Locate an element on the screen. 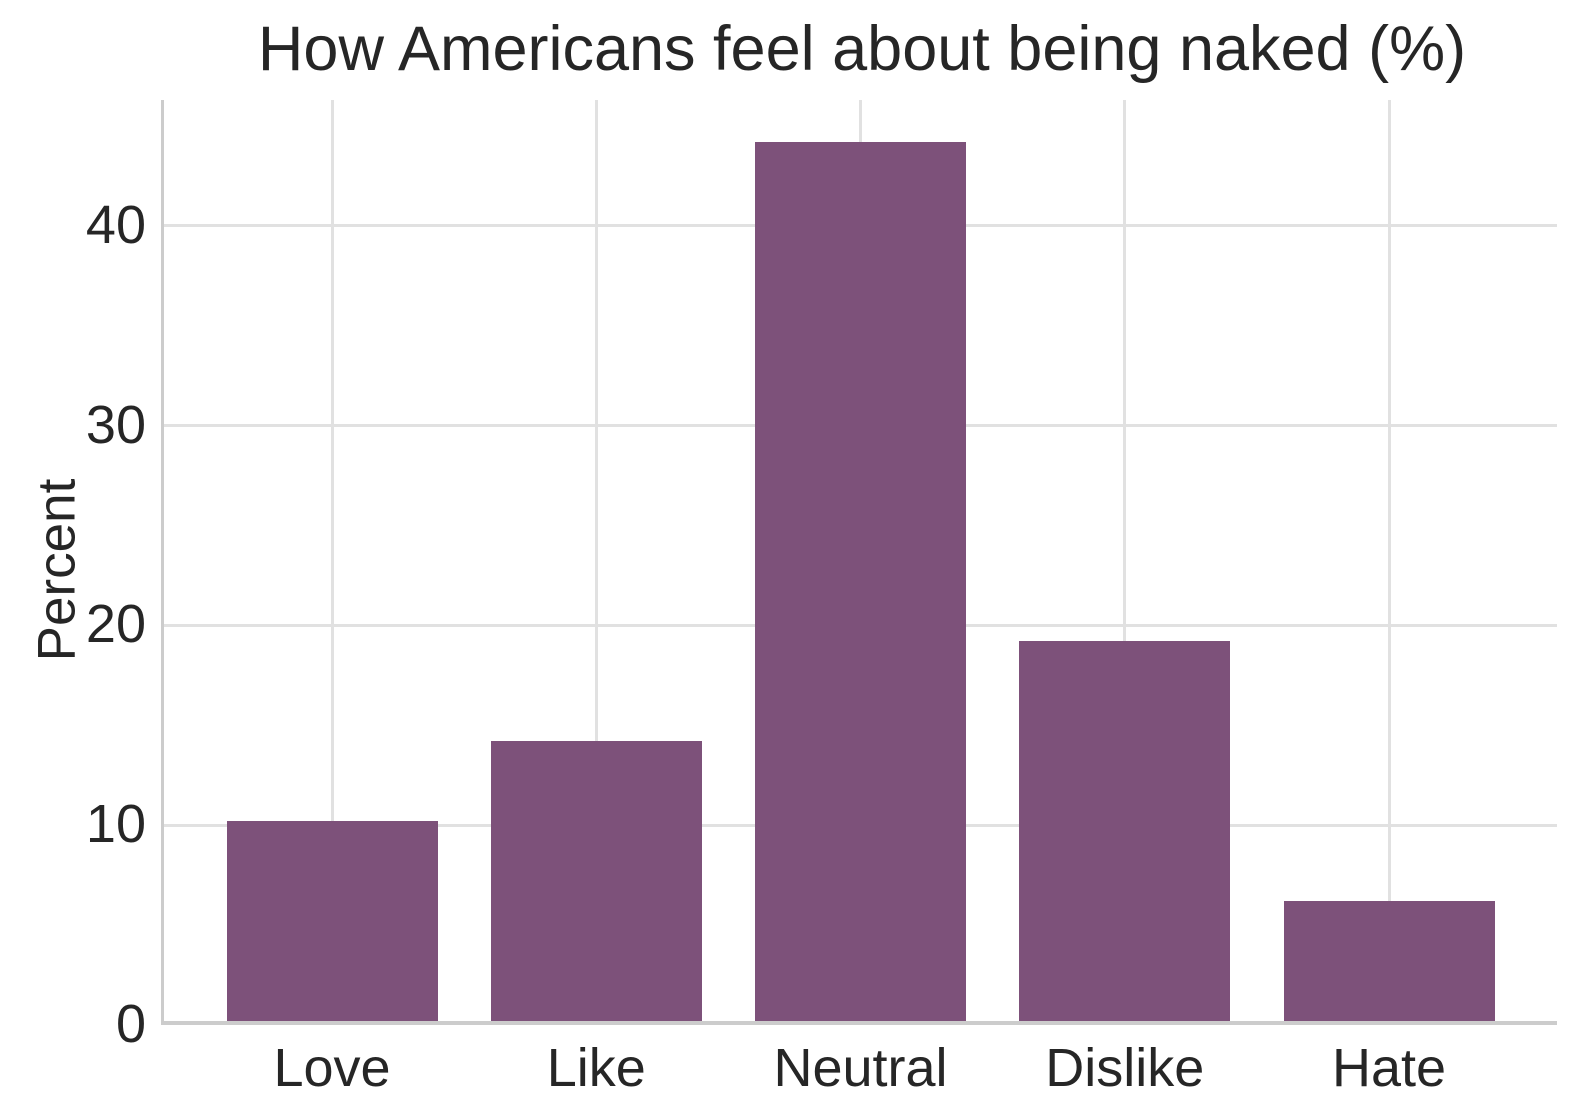  x-tick-label-love: Love is located at coordinates (332, 1068).